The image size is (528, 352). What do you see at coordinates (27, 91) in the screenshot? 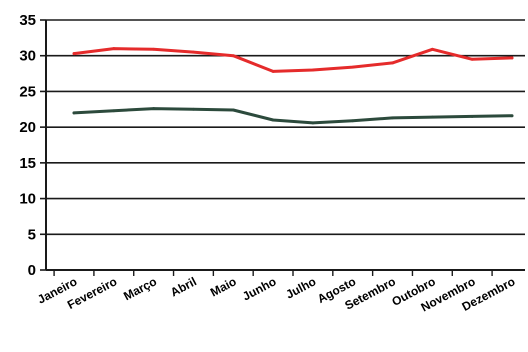
I see `y-tick-label-5: 25` at bounding box center [27, 91].